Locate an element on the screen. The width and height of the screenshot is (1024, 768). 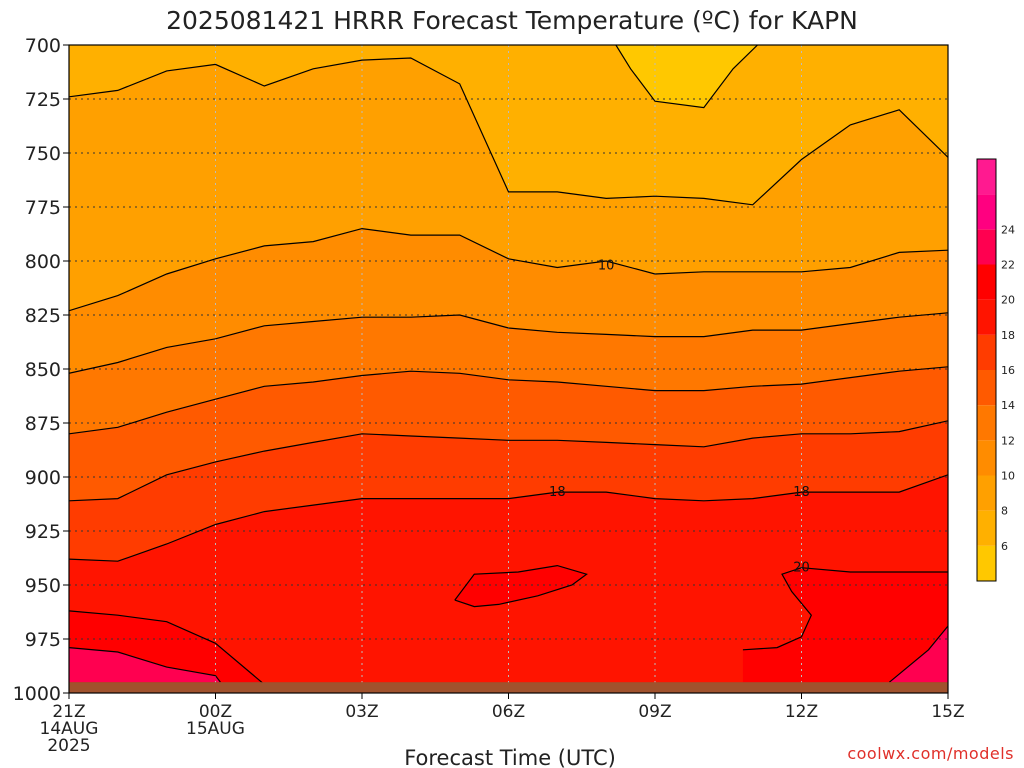
isotherm-6-seg0 is located at coordinates (686, 77).